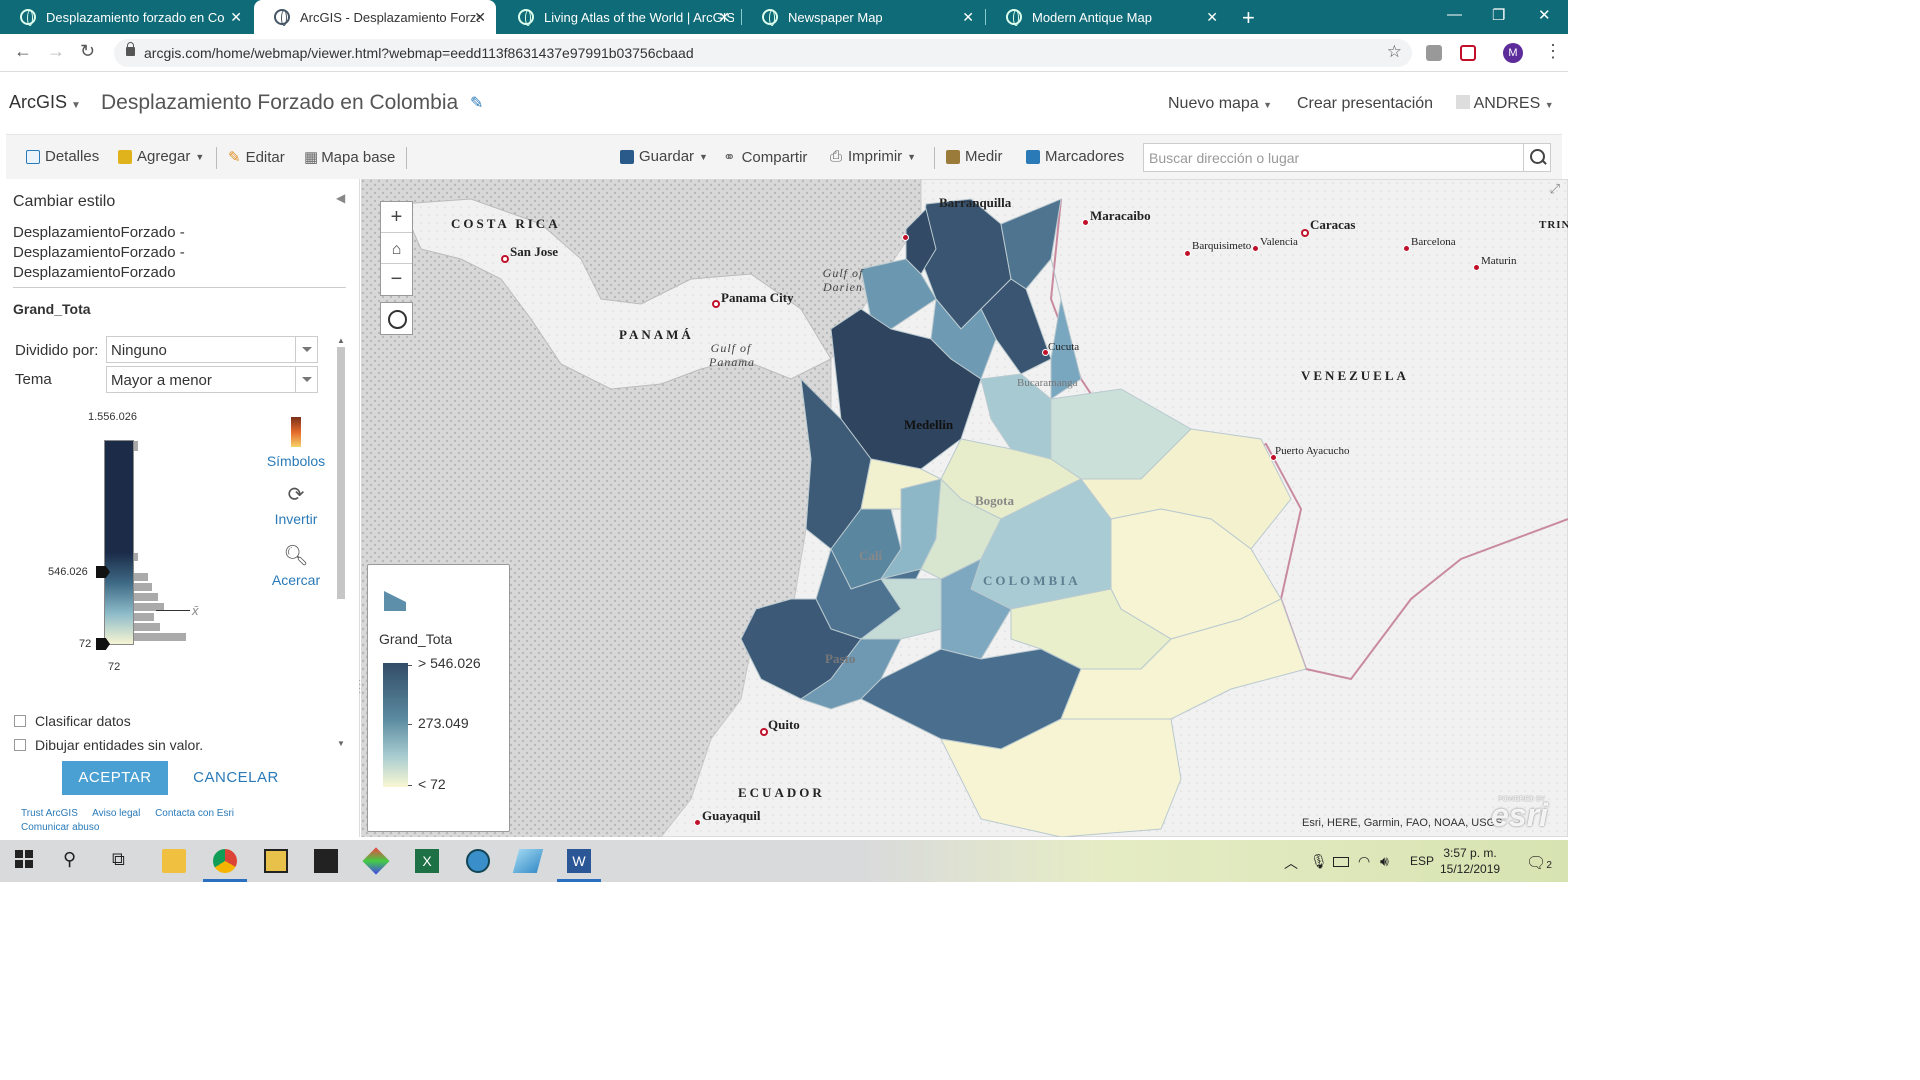 The width and height of the screenshot is (1920, 1080). What do you see at coordinates (225, 865) in the screenshot?
I see `chrome-icon` at bounding box center [225, 865].